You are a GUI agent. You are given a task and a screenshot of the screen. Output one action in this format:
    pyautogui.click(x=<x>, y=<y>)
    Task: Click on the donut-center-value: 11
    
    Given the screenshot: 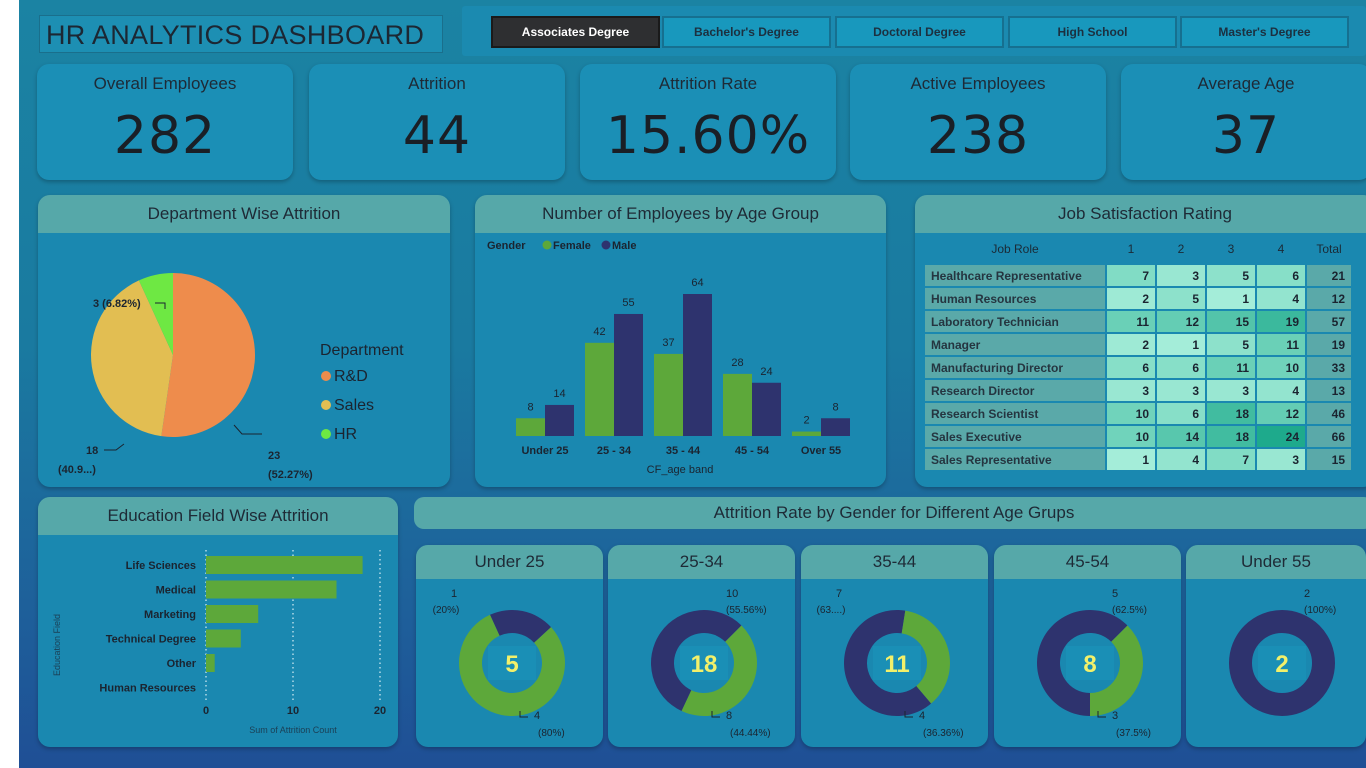 What is the action you would take?
    pyautogui.click(x=896, y=664)
    